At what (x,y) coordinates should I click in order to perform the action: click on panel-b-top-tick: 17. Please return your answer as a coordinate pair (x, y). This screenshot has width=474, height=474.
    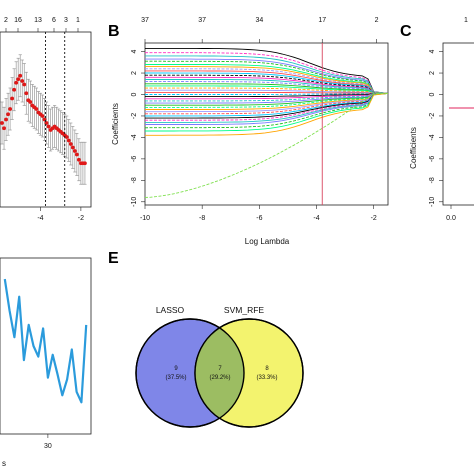
    Looking at the image, I should click on (322, 20).